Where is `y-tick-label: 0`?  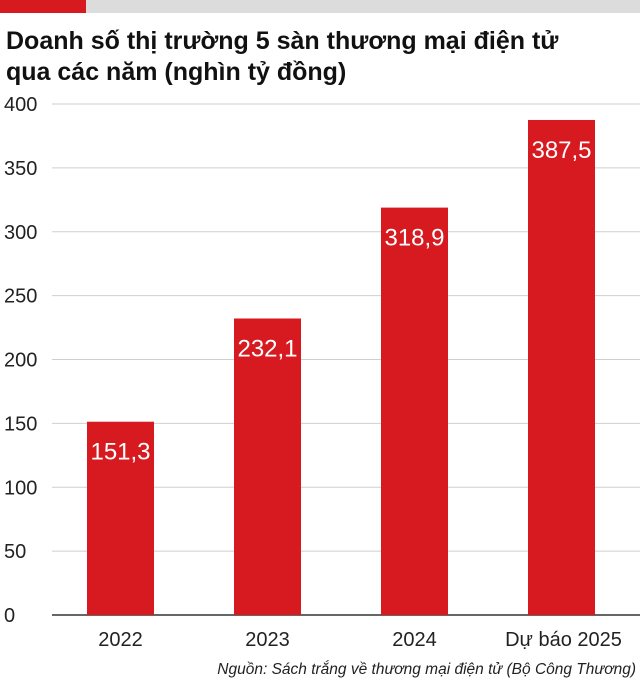
y-tick-label: 0 is located at coordinates (9, 616).